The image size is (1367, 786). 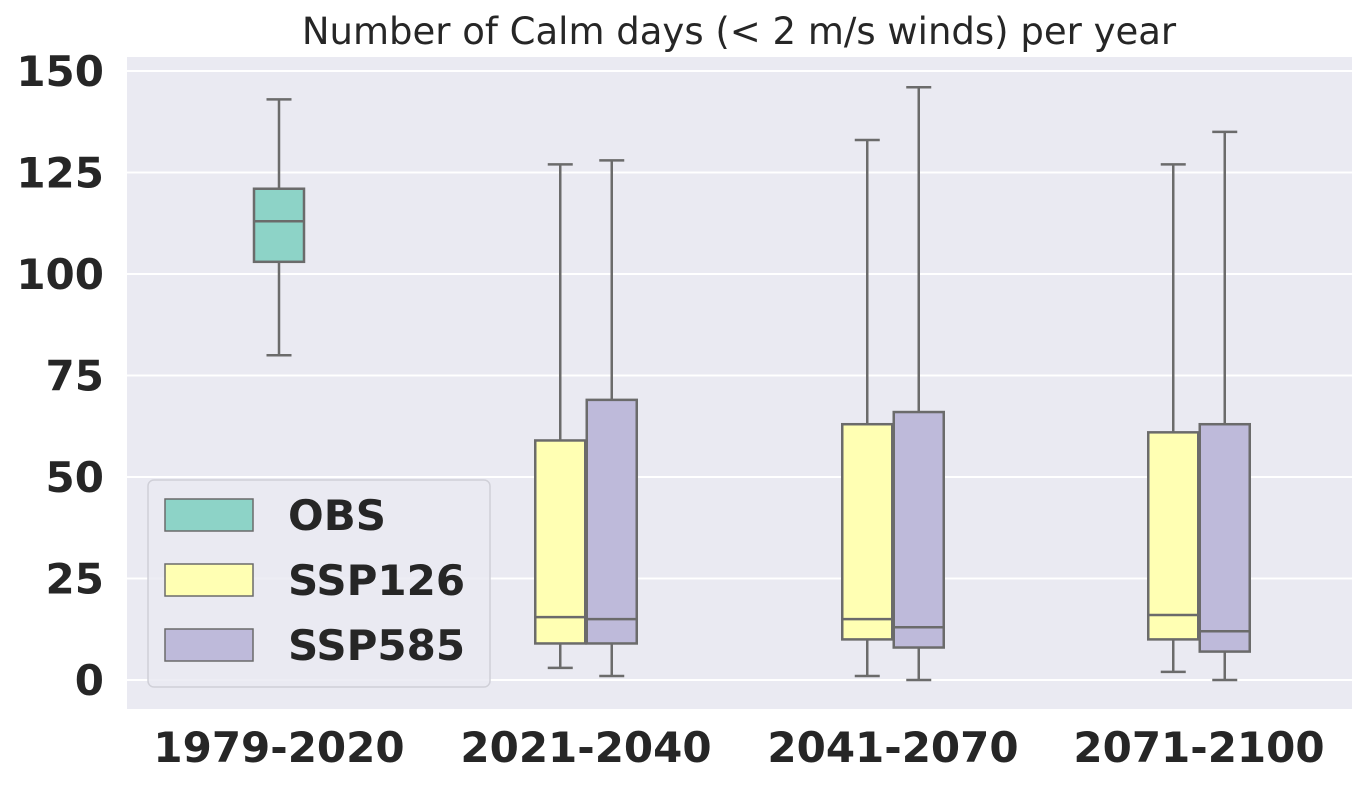 I want to click on legend: OBS SSP126 SSP585, so click(x=319, y=583).